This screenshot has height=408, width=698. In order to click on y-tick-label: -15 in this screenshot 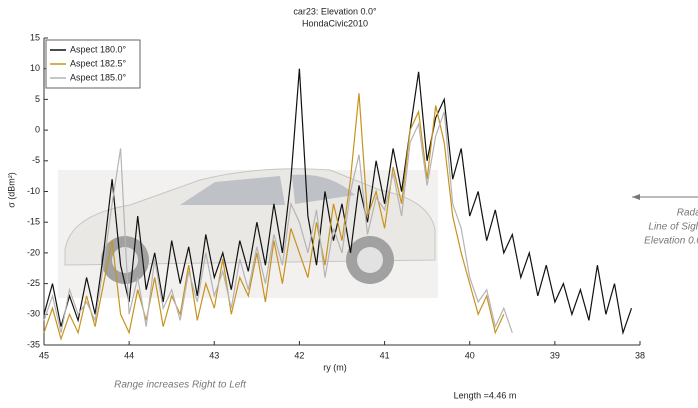, I will do `click(33, 222)`.